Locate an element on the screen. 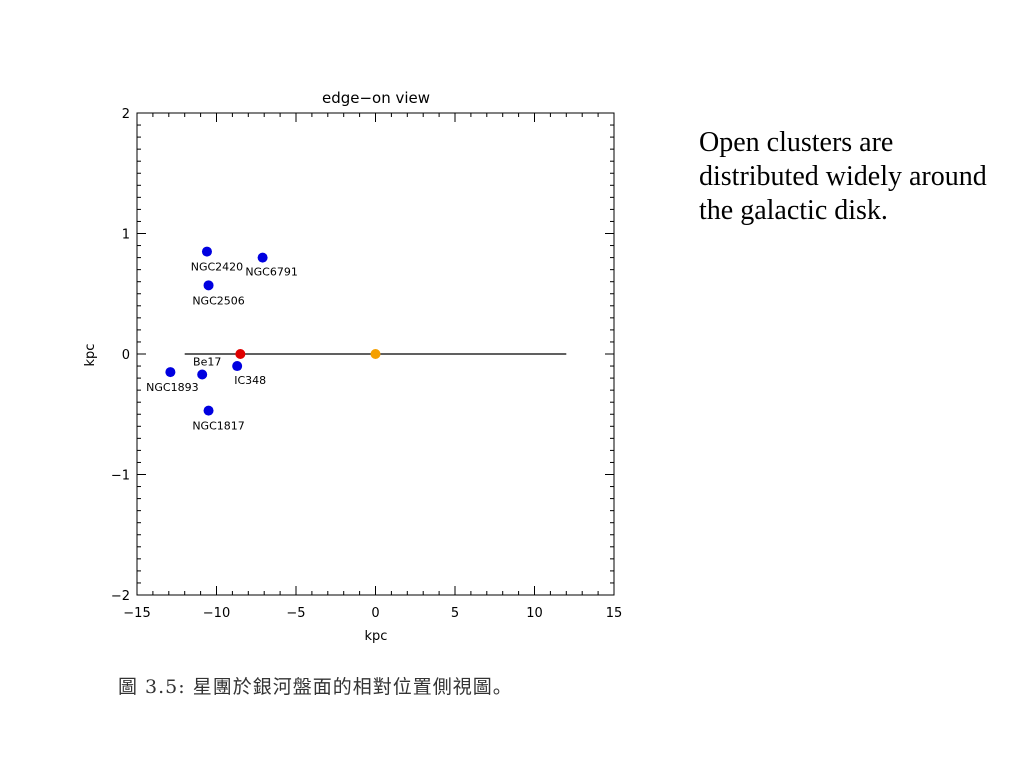 This screenshot has width=1024, height=768. y-tick-label: −1 is located at coordinates (120, 476).